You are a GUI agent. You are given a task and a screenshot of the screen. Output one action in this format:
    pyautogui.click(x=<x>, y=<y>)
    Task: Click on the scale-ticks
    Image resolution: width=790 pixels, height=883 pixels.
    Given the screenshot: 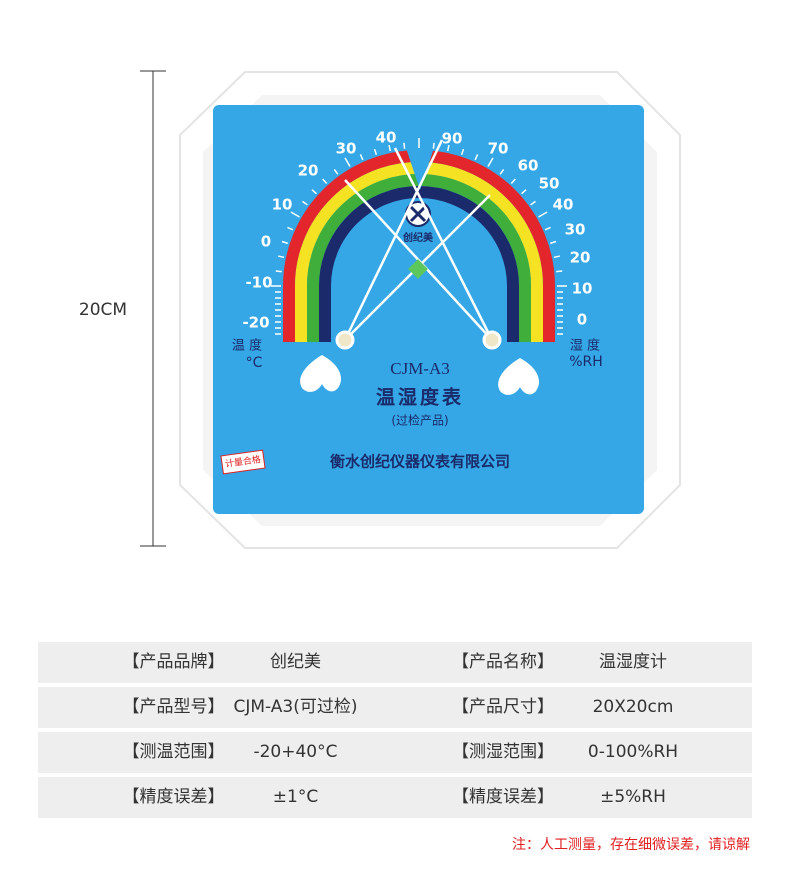 What is the action you would take?
    pyautogui.click(x=419, y=236)
    